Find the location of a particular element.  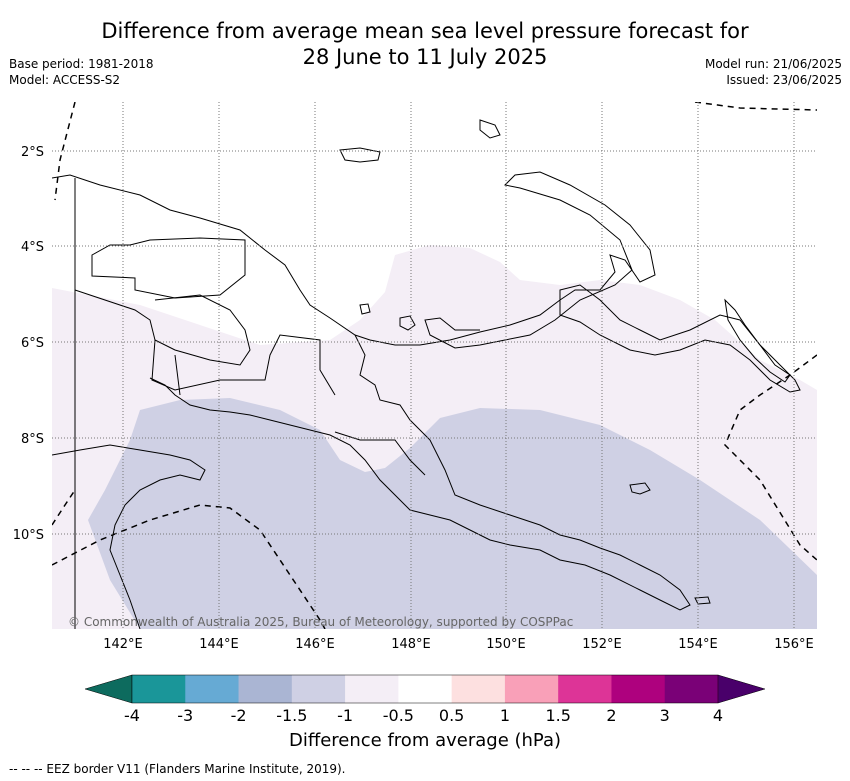

colorbar-title: Difference from average (hPa) is located at coordinates (425, 740).